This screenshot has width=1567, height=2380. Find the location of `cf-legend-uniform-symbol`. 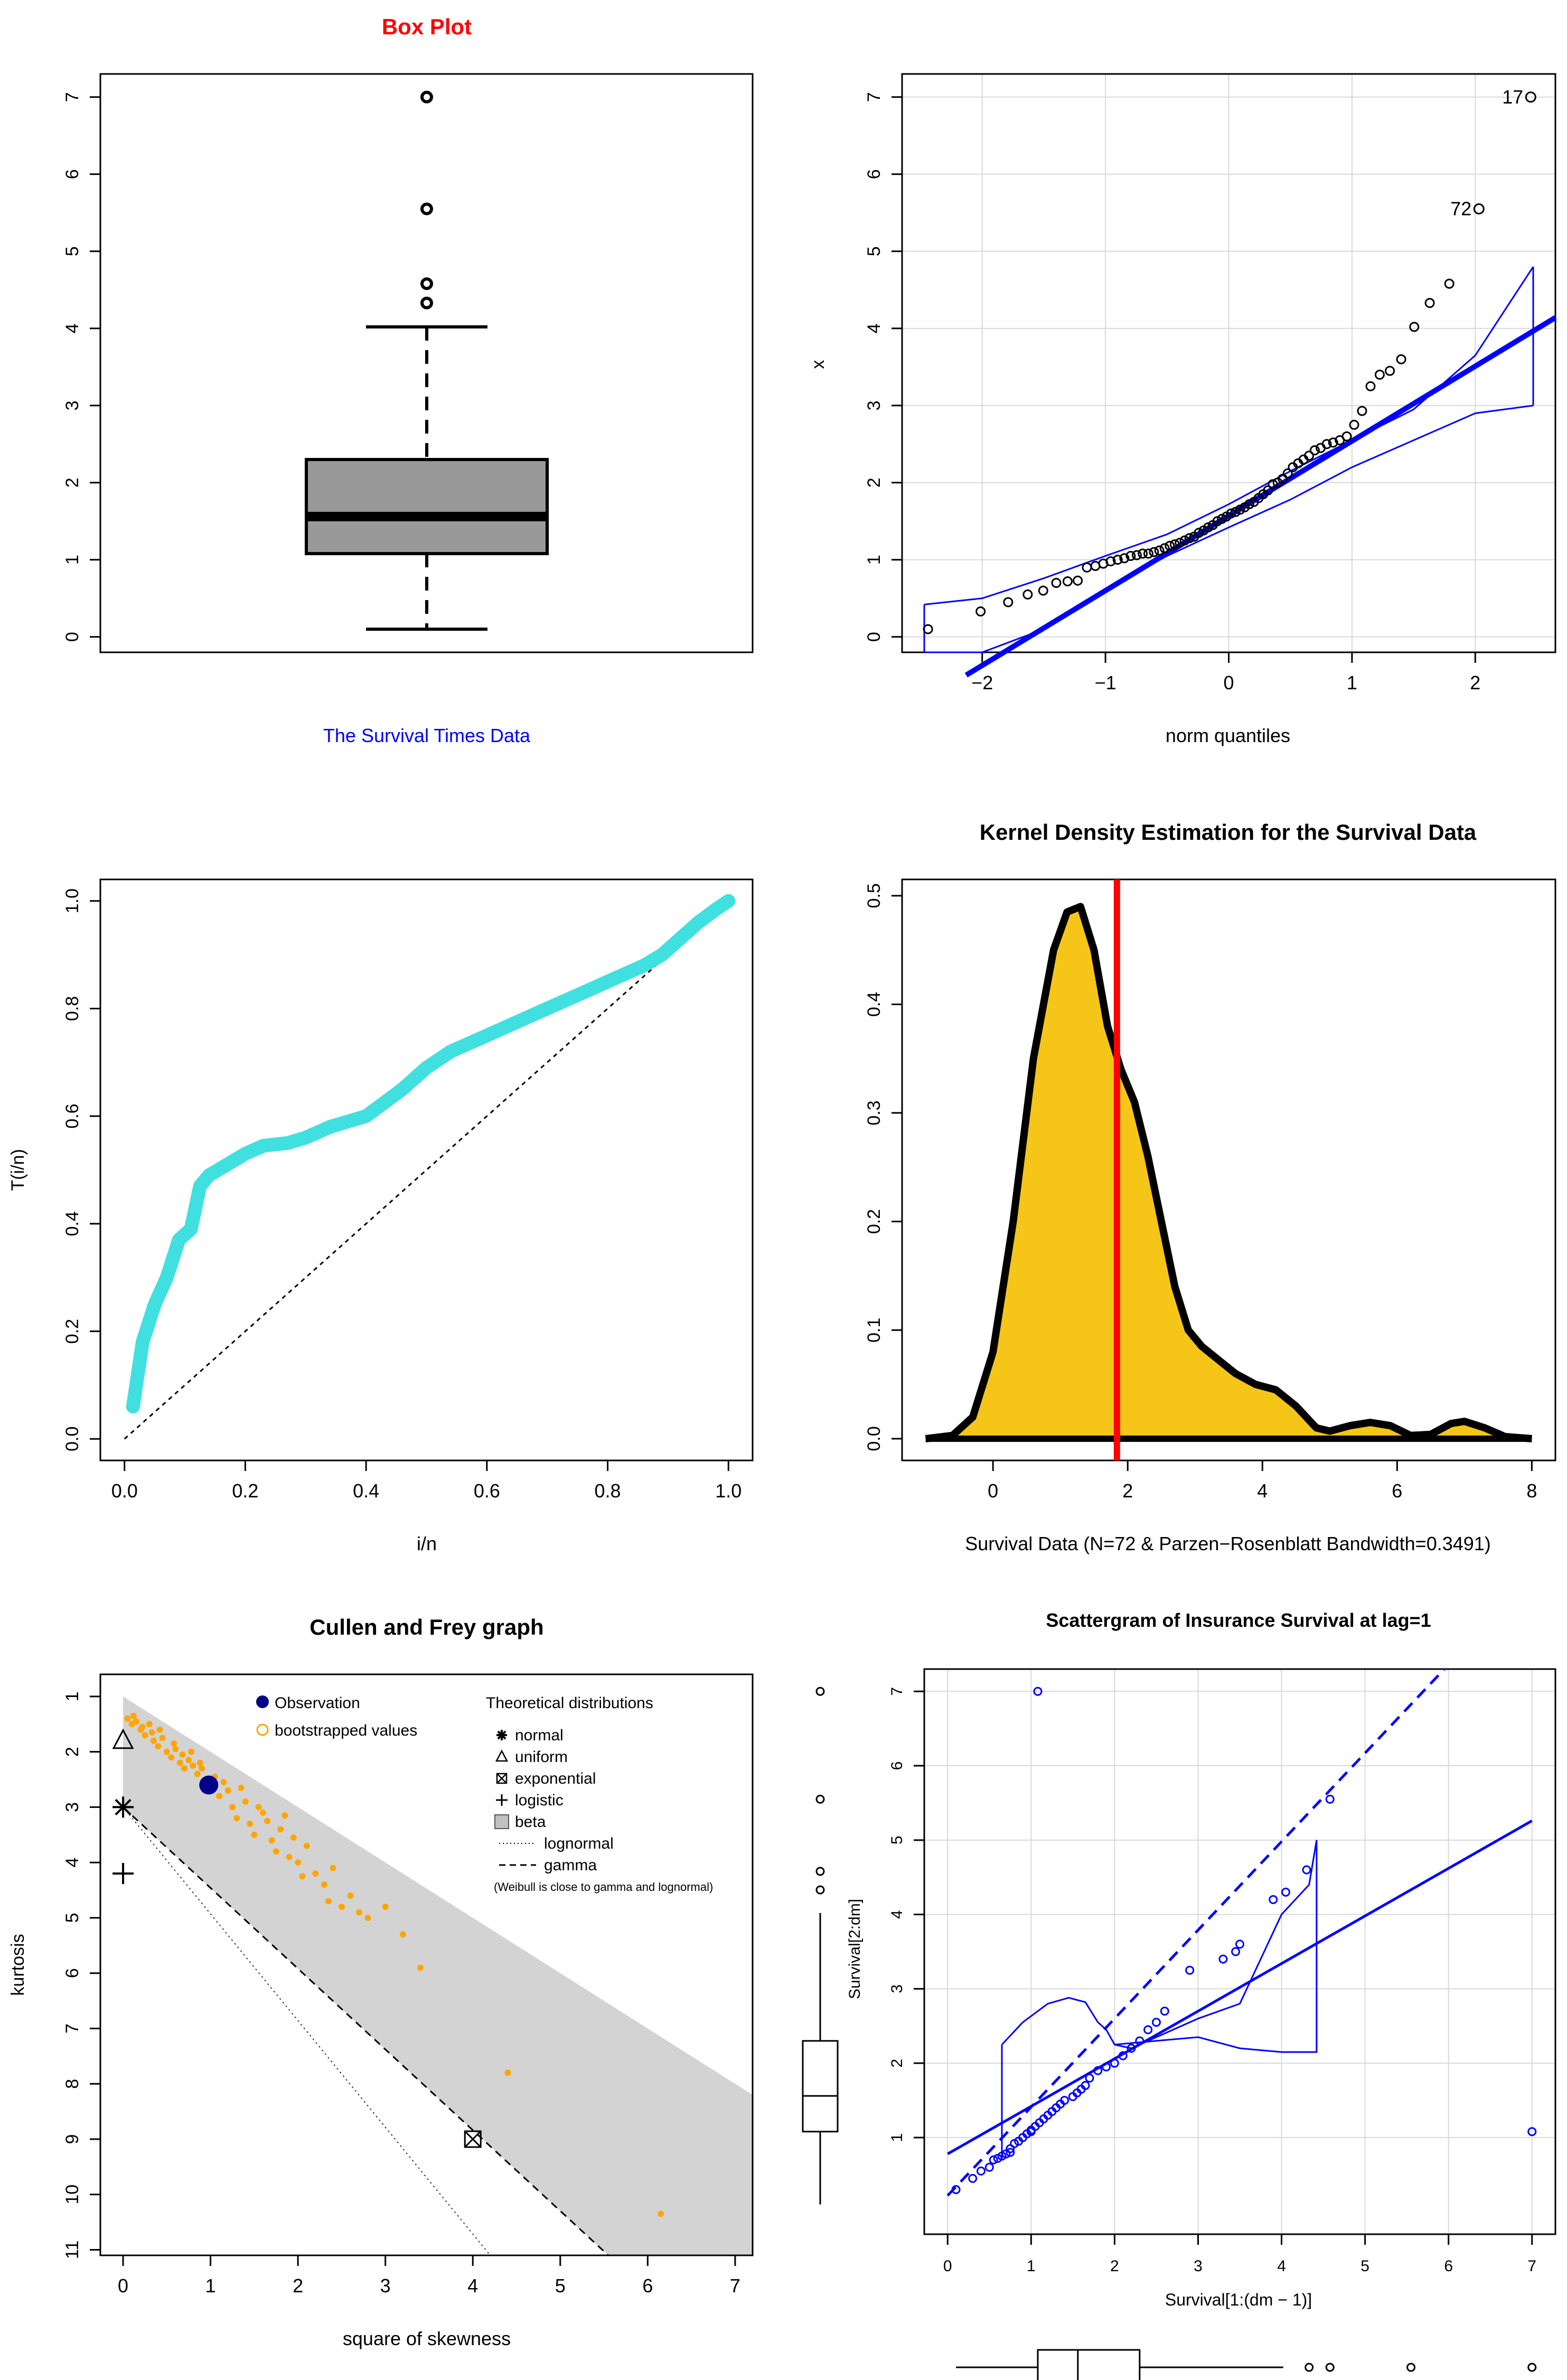

cf-legend-uniform-symbol is located at coordinates (502, 1755).